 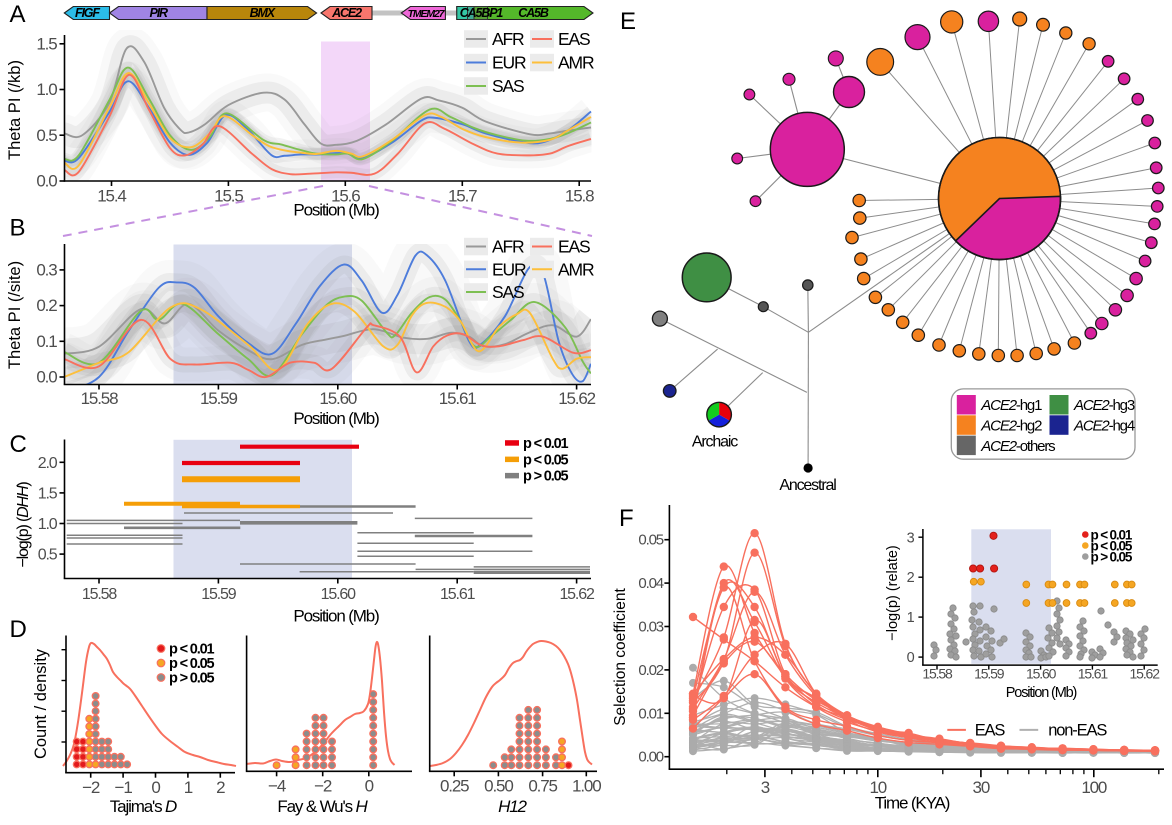 I want to click on svg-text: 1.00, so click(x=586, y=786).